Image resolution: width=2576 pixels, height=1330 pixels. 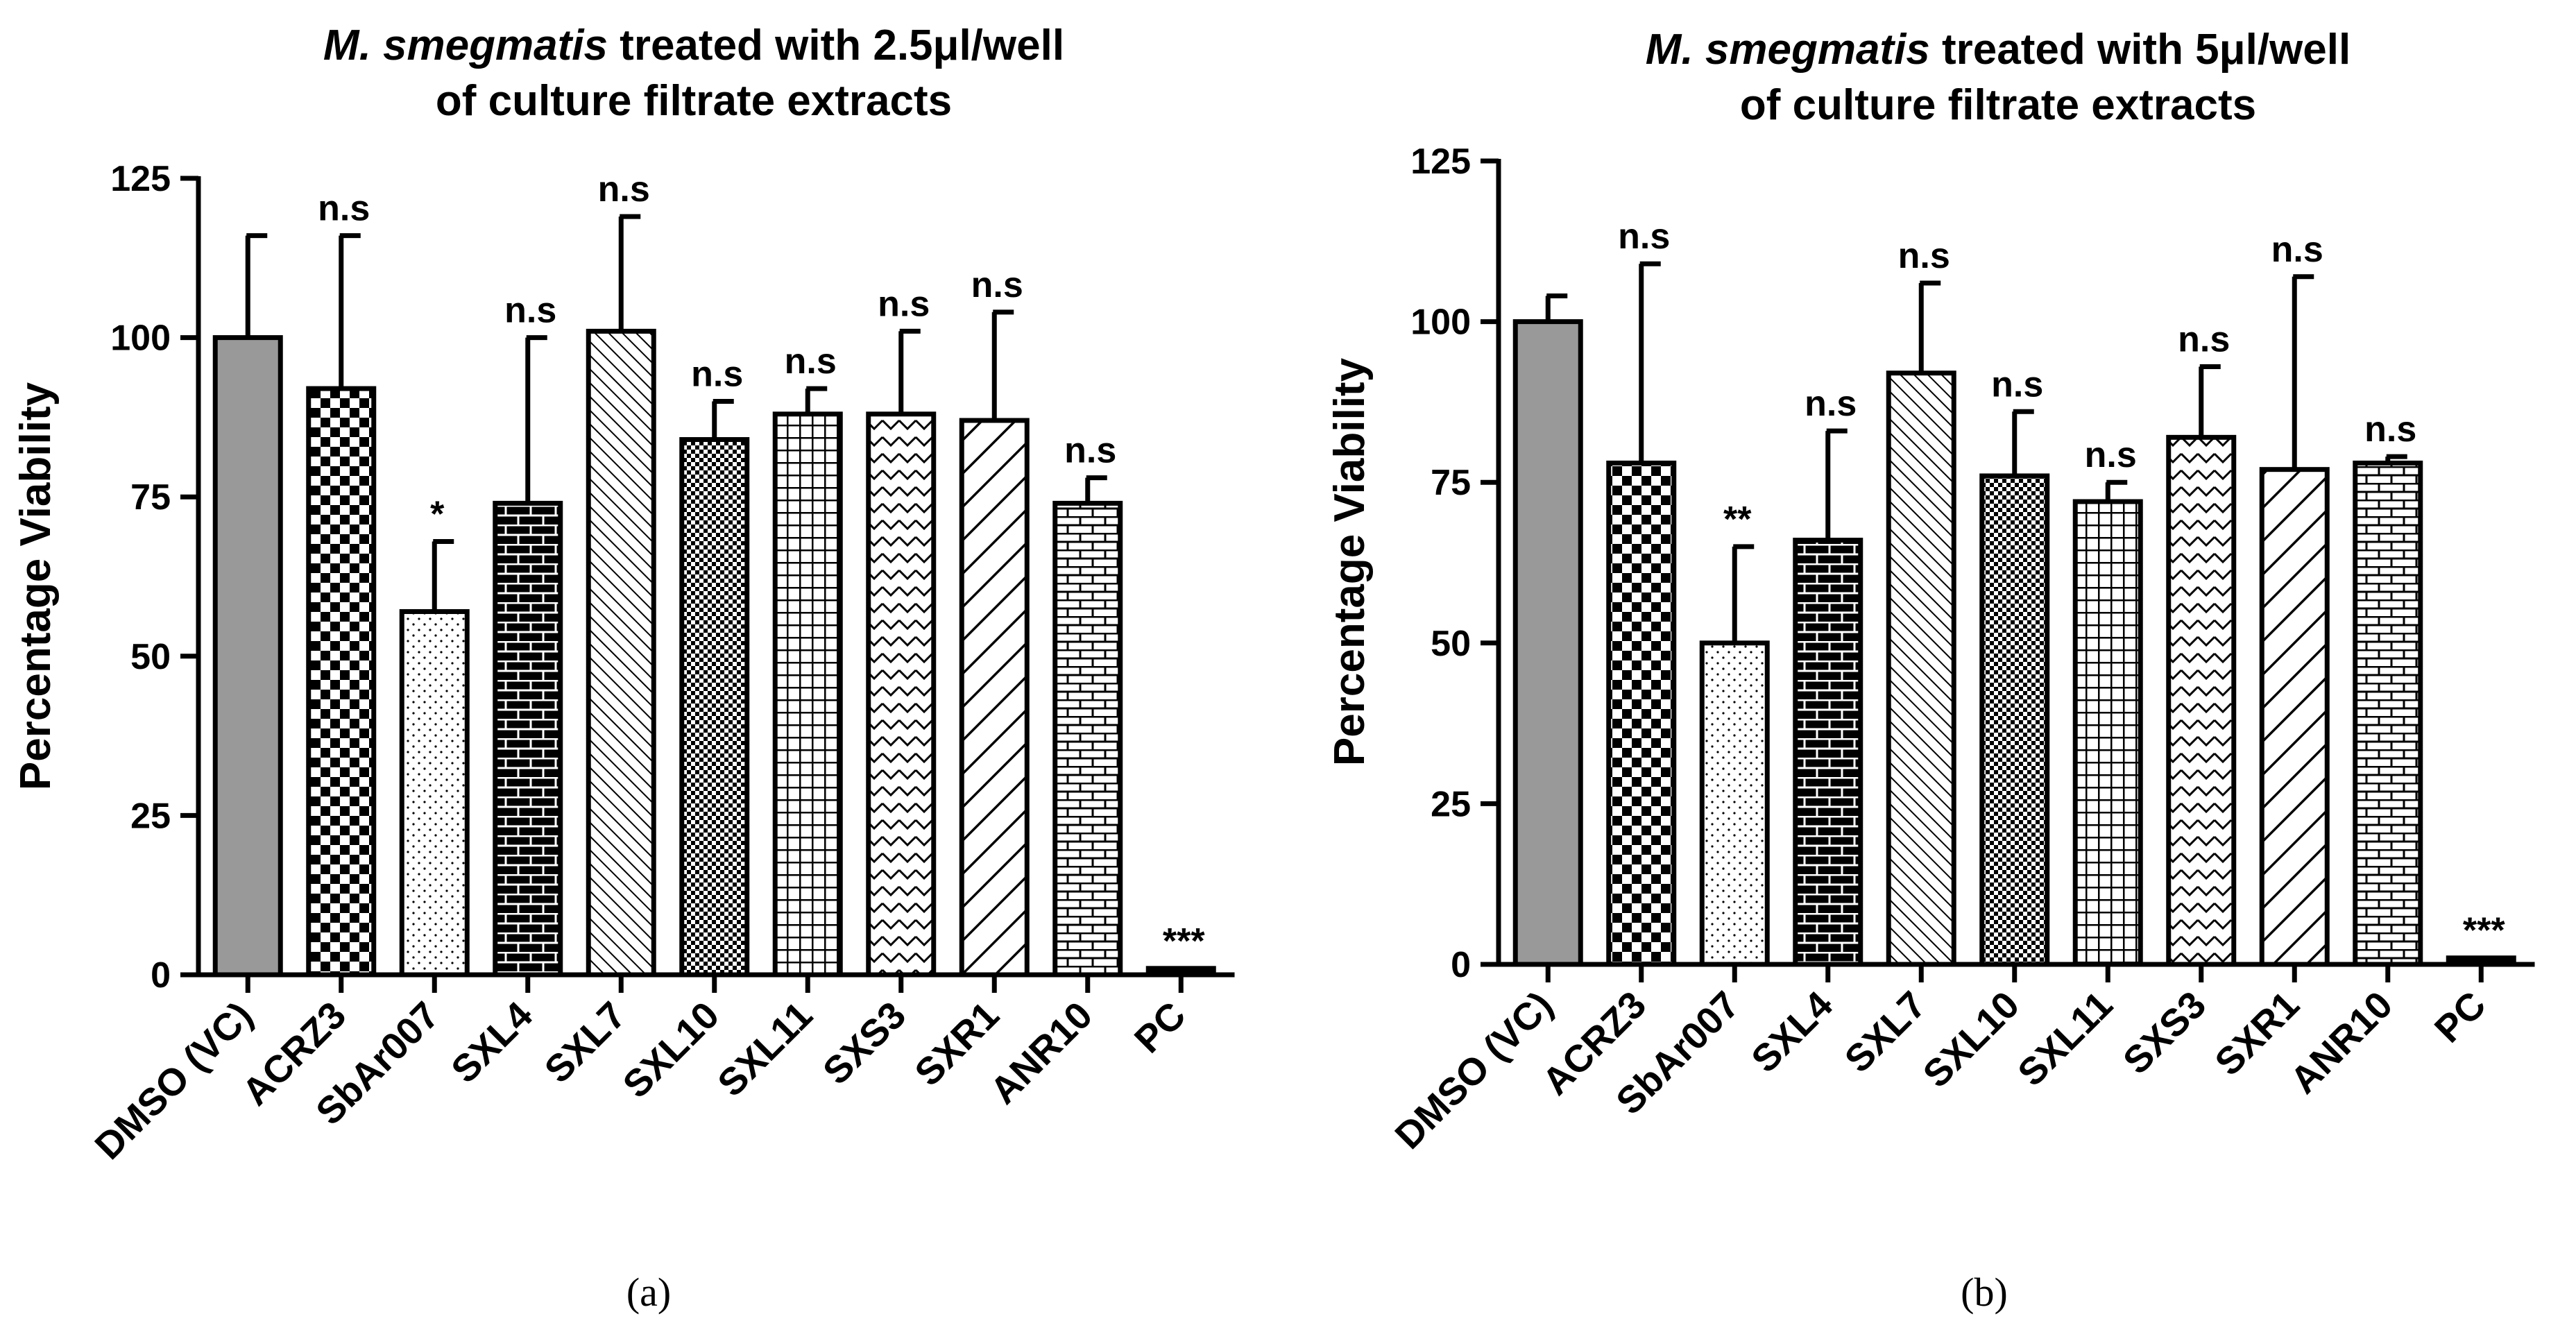 I want to click on chart-title-rest: treated with 5μl/well, so click(x=2140, y=50).